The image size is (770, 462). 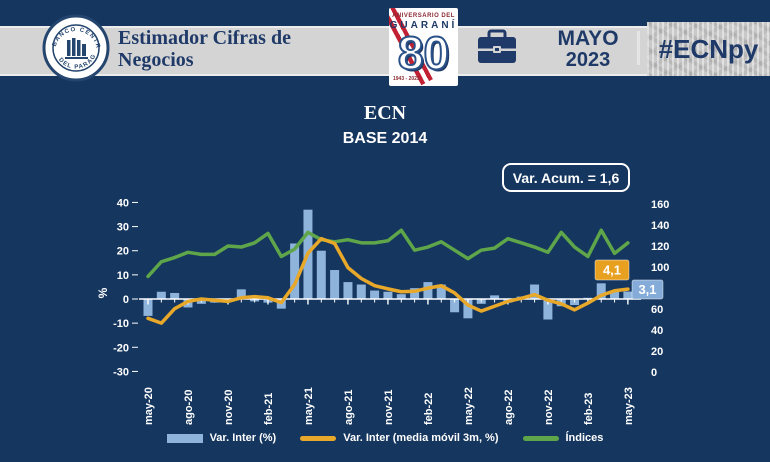 What do you see at coordinates (660, 268) in the screenshot?
I see `svg-text: 100` at bounding box center [660, 268].